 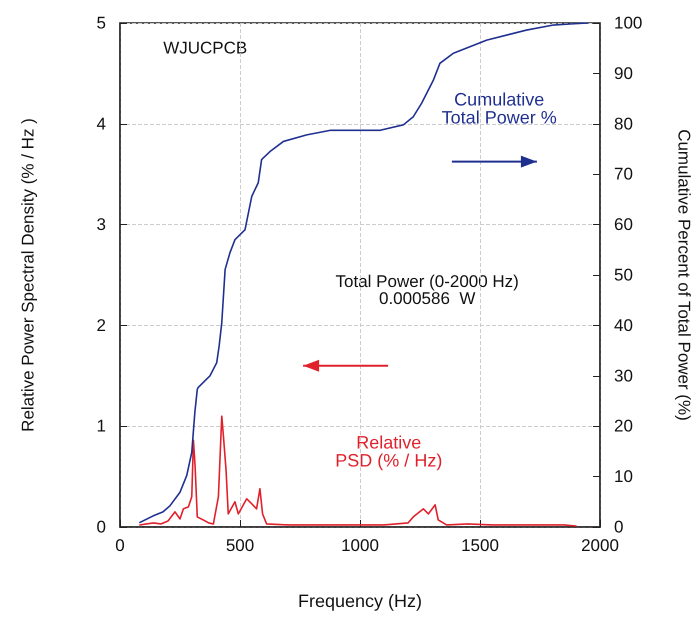 What do you see at coordinates (623, 426) in the screenshot?
I see `y2-tick-label: 20` at bounding box center [623, 426].